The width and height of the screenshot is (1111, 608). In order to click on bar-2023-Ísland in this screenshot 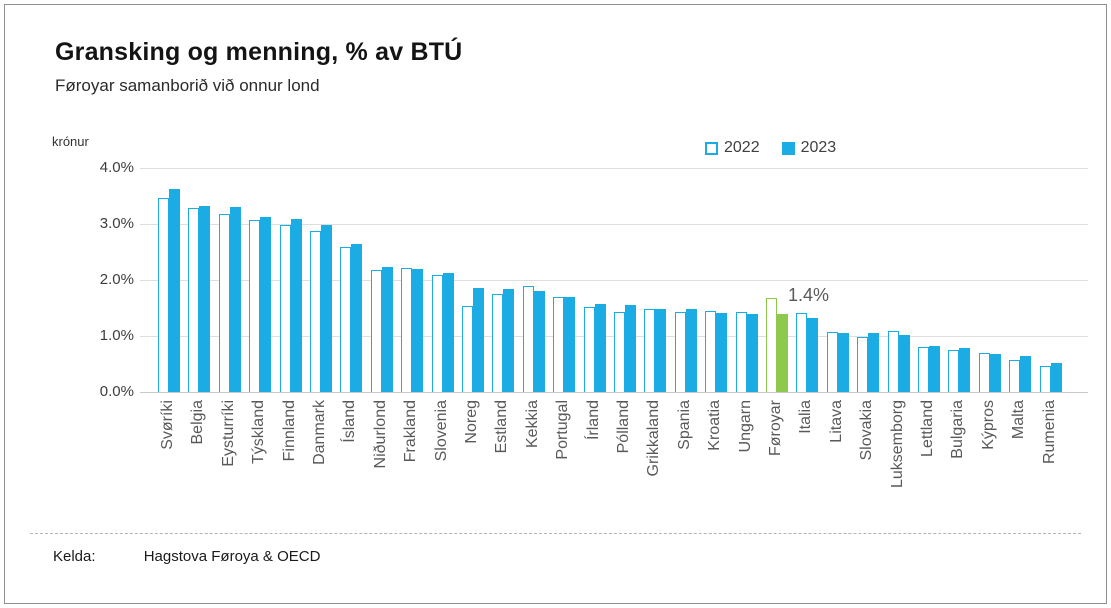, I will do `click(356, 318)`.